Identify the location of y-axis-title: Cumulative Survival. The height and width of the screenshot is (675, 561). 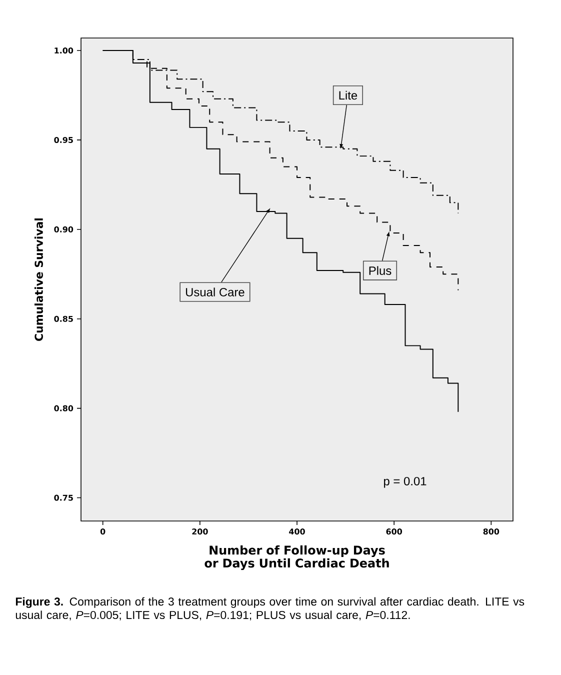
(38, 279).